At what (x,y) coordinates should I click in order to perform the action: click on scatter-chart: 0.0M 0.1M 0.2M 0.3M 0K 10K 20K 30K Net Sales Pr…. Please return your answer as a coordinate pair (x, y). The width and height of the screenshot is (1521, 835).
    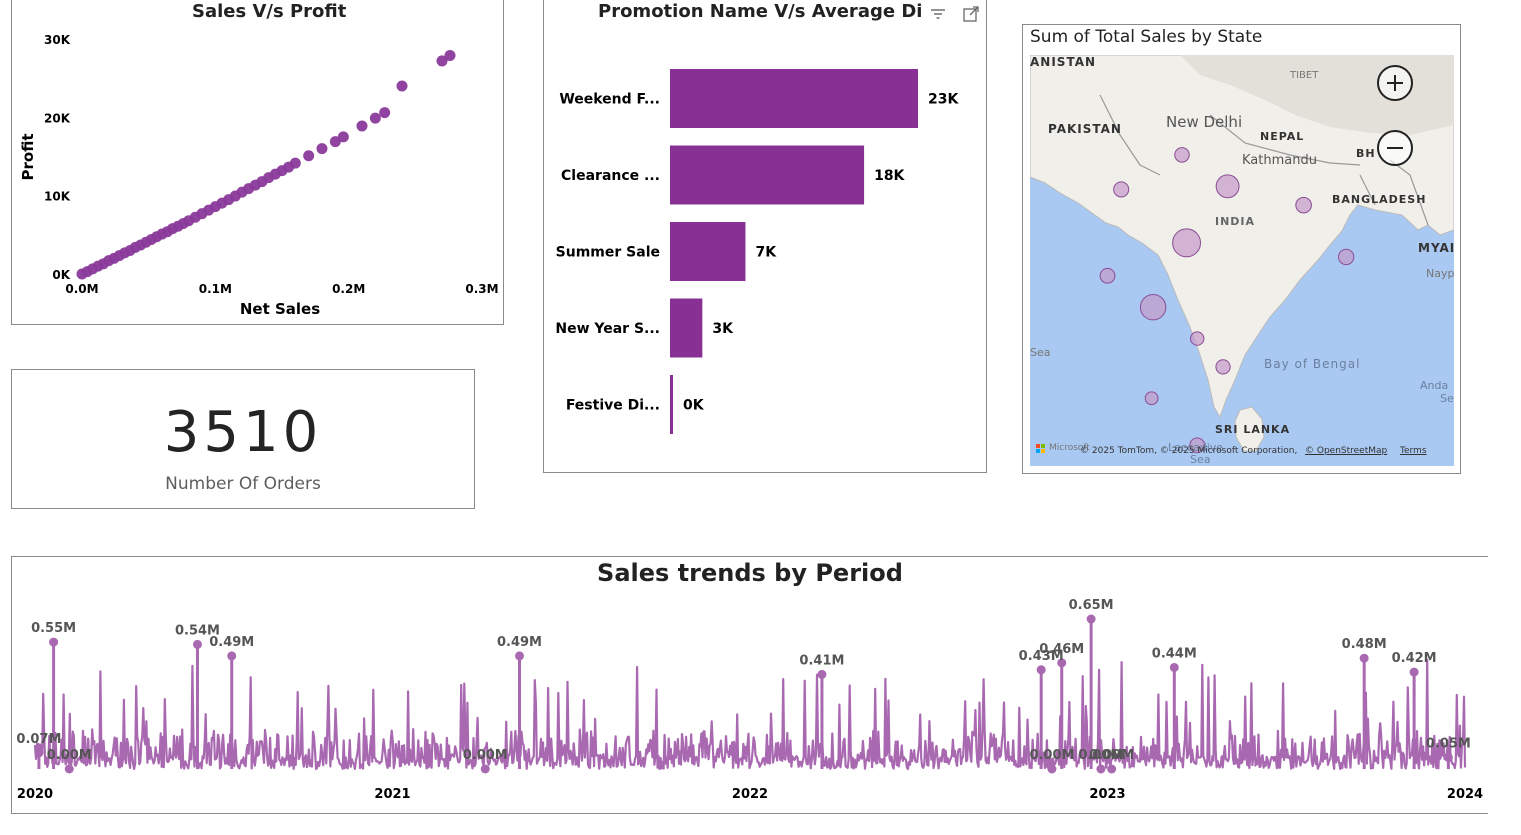
    Looking at the image, I should click on (259, 175).